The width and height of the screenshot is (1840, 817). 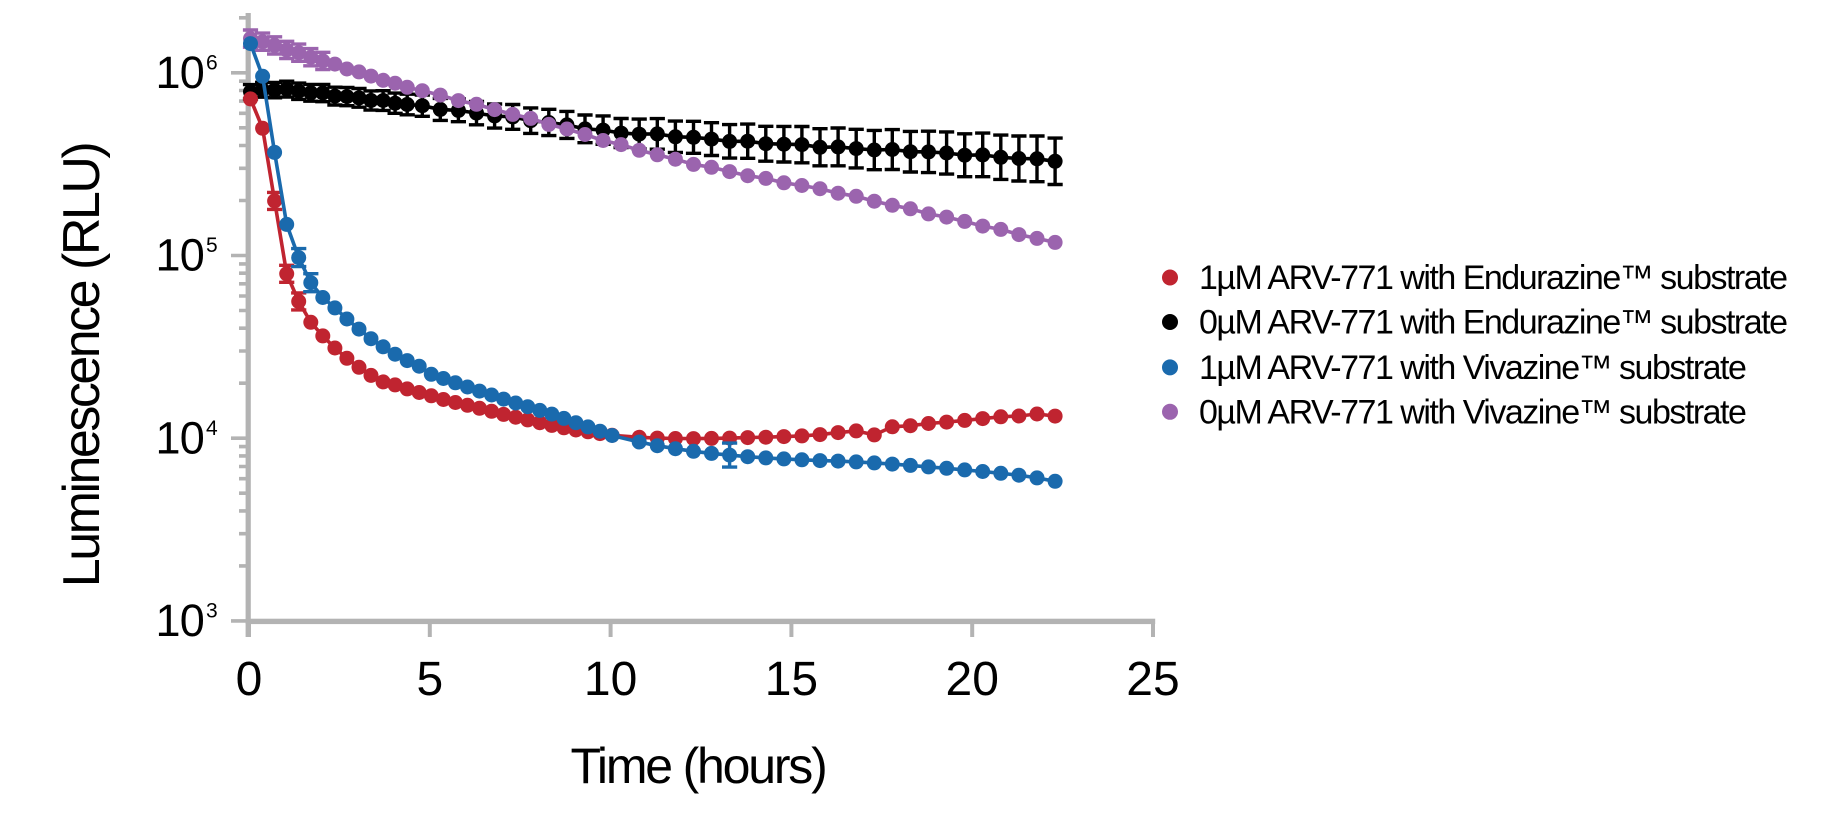 What do you see at coordinates (972, 679) in the screenshot?
I see `svg-text: 20` at bounding box center [972, 679].